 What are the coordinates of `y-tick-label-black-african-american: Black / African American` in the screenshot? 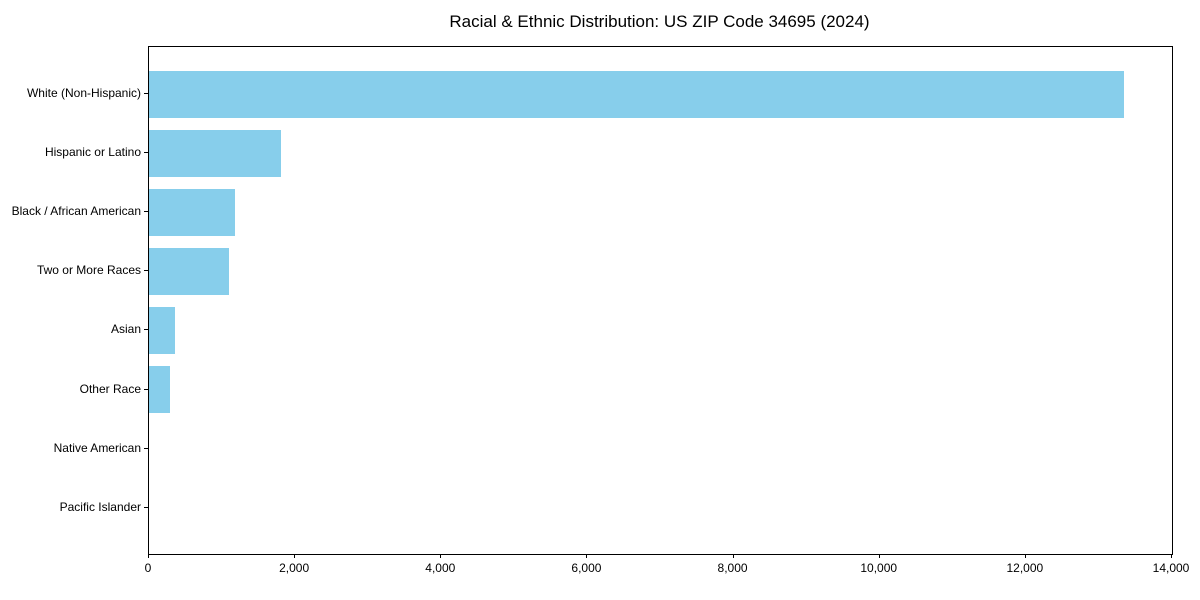 It's located at (76, 211).